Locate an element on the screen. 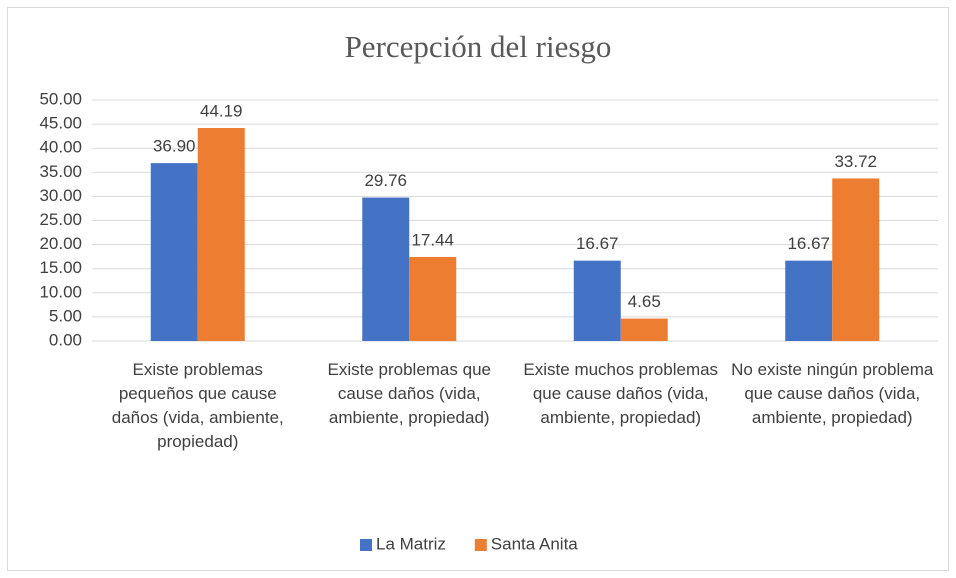 The height and width of the screenshot is (578, 956). y-tick-label: 20.00 is located at coordinates (60, 243).